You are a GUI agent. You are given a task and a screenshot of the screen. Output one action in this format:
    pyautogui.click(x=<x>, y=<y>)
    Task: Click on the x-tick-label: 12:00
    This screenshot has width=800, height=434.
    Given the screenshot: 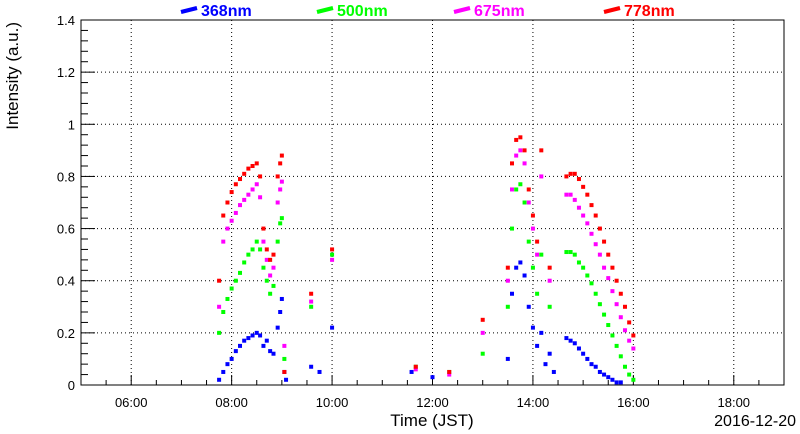 What is the action you would take?
    pyautogui.click(x=432, y=402)
    